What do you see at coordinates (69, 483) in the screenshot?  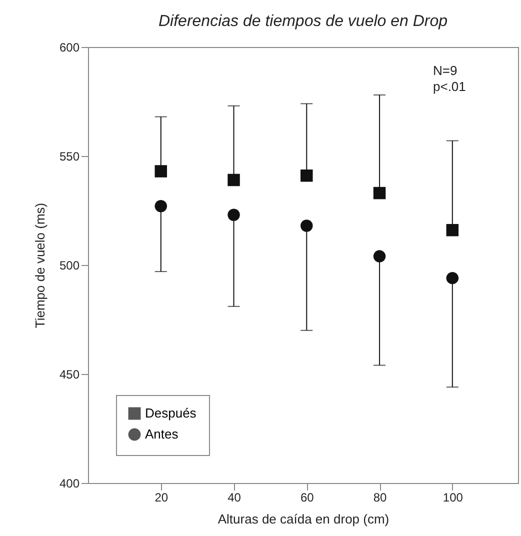 I see `y-tick-label: 400` at bounding box center [69, 483].